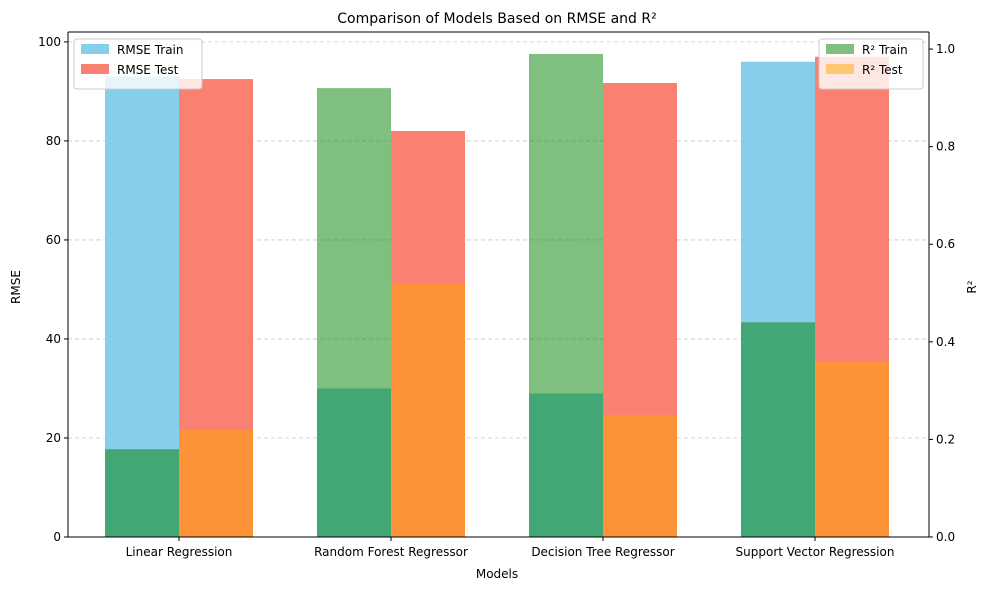 The image size is (989, 594). Describe the element at coordinates (391, 552) in the screenshot. I see `x-tick-label: Random Forest Regressor` at that location.